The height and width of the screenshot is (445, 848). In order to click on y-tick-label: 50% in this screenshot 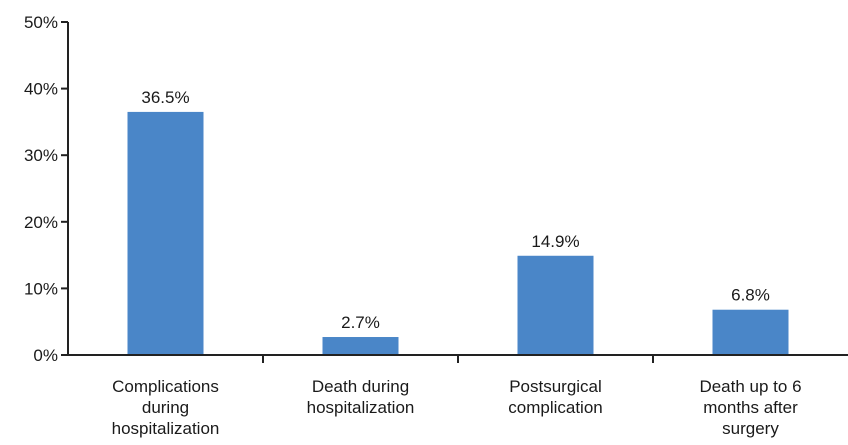, I will do `click(41, 22)`.